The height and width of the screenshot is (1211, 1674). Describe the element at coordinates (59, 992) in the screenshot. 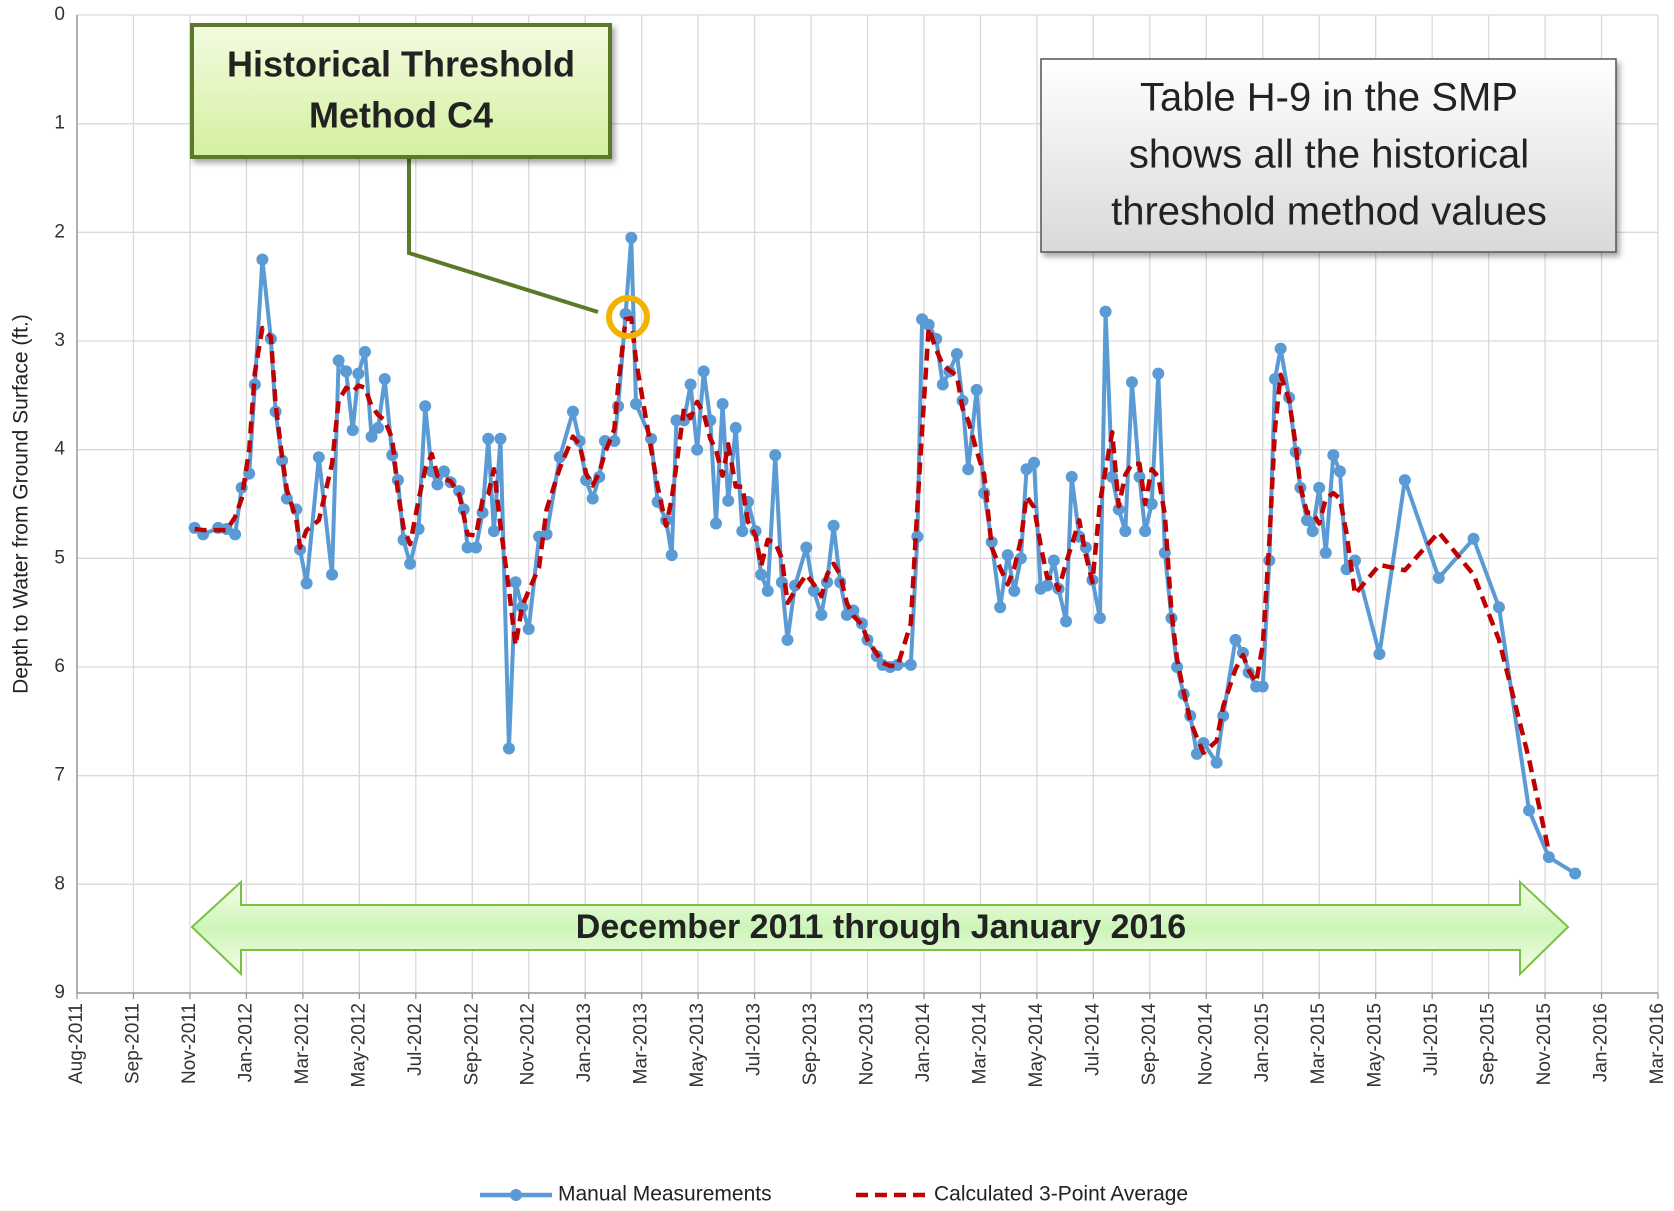

I see `y-tick-label: 9` at that location.